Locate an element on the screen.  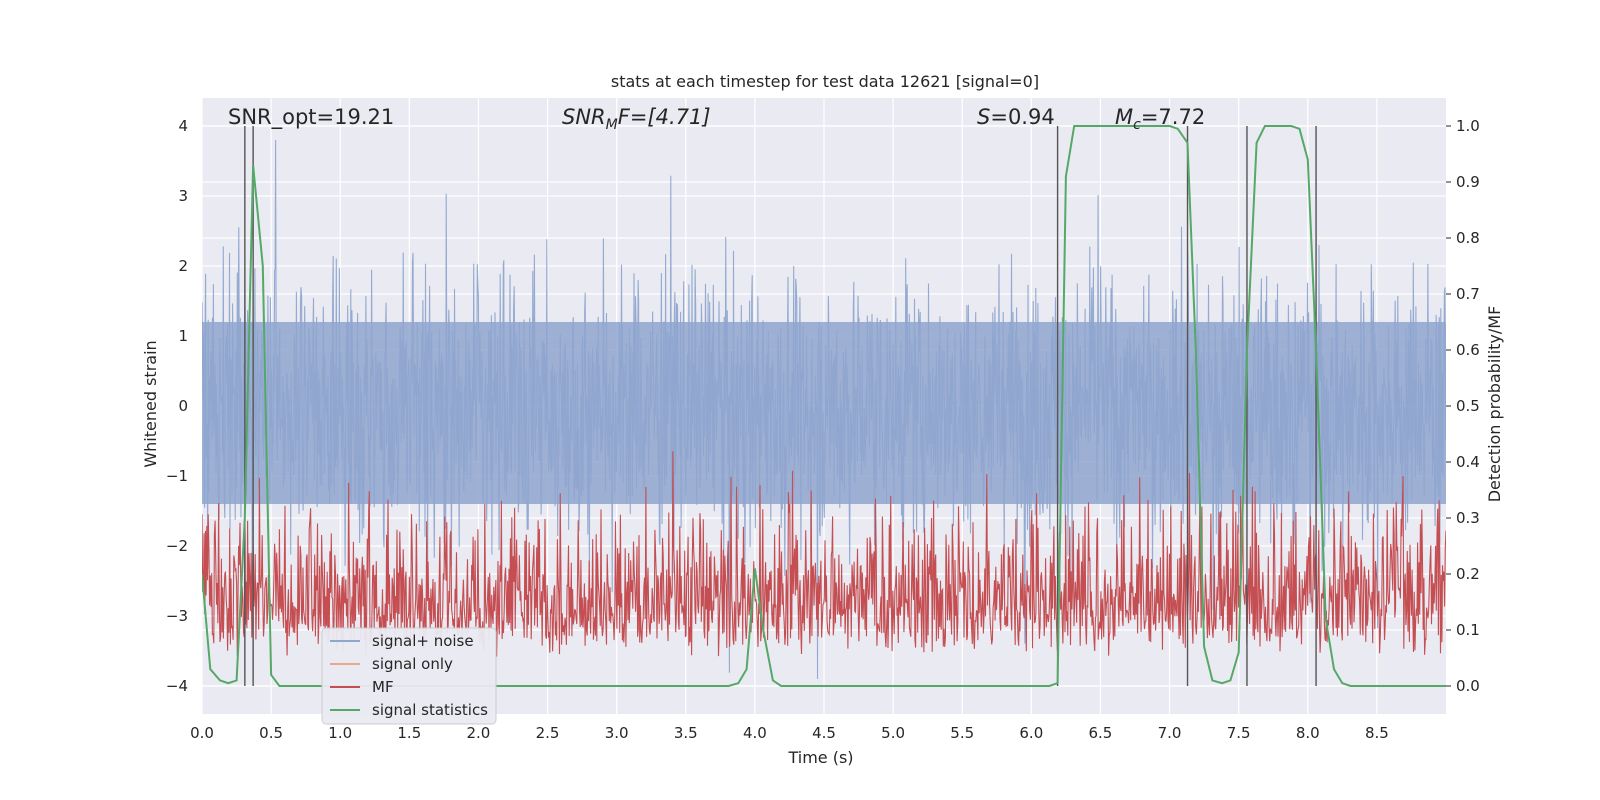
x-tick-label: 2.5 is located at coordinates (548, 733).